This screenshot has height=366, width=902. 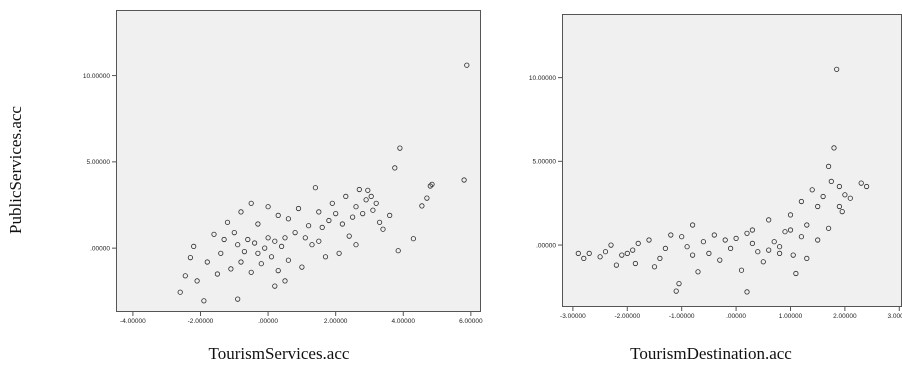 I want to click on x-tick-label: -3.00000, so click(x=573, y=316).